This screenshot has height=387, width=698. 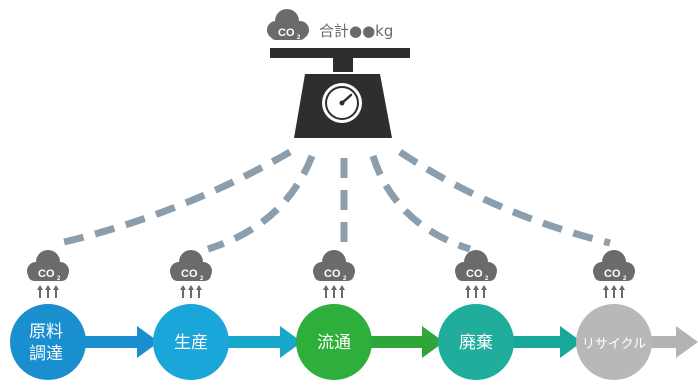 I want to click on flow-arrows, so click(x=390, y=342).